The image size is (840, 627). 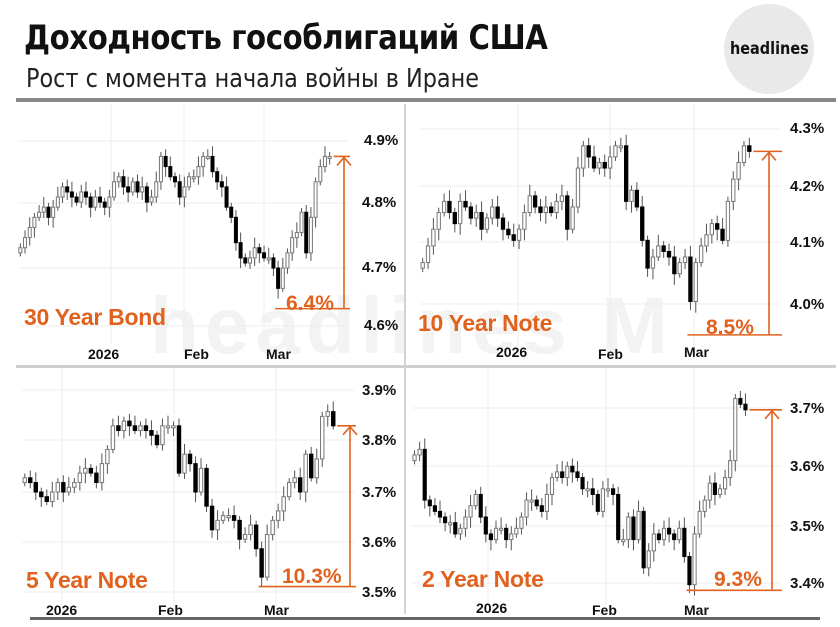 I want to click on y-tick: 4.3%, so click(x=807, y=128).